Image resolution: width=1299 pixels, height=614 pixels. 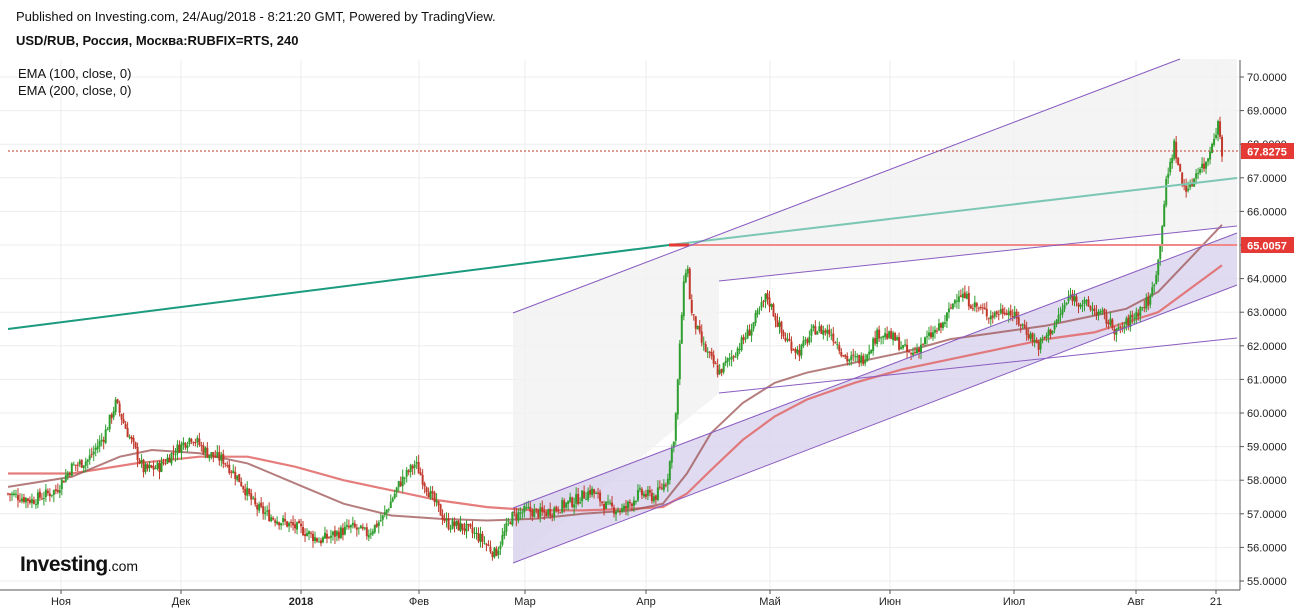 What do you see at coordinates (1267, 78) in the screenshot?
I see `y-tick-label: 70.0000` at bounding box center [1267, 78].